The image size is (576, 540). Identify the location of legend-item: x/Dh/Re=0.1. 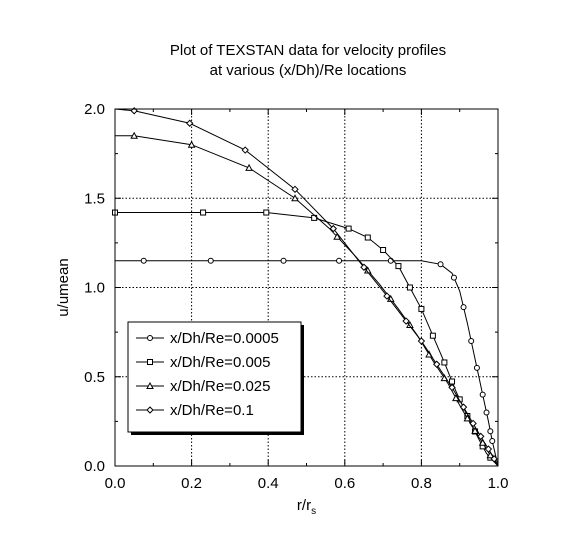
(195, 410).